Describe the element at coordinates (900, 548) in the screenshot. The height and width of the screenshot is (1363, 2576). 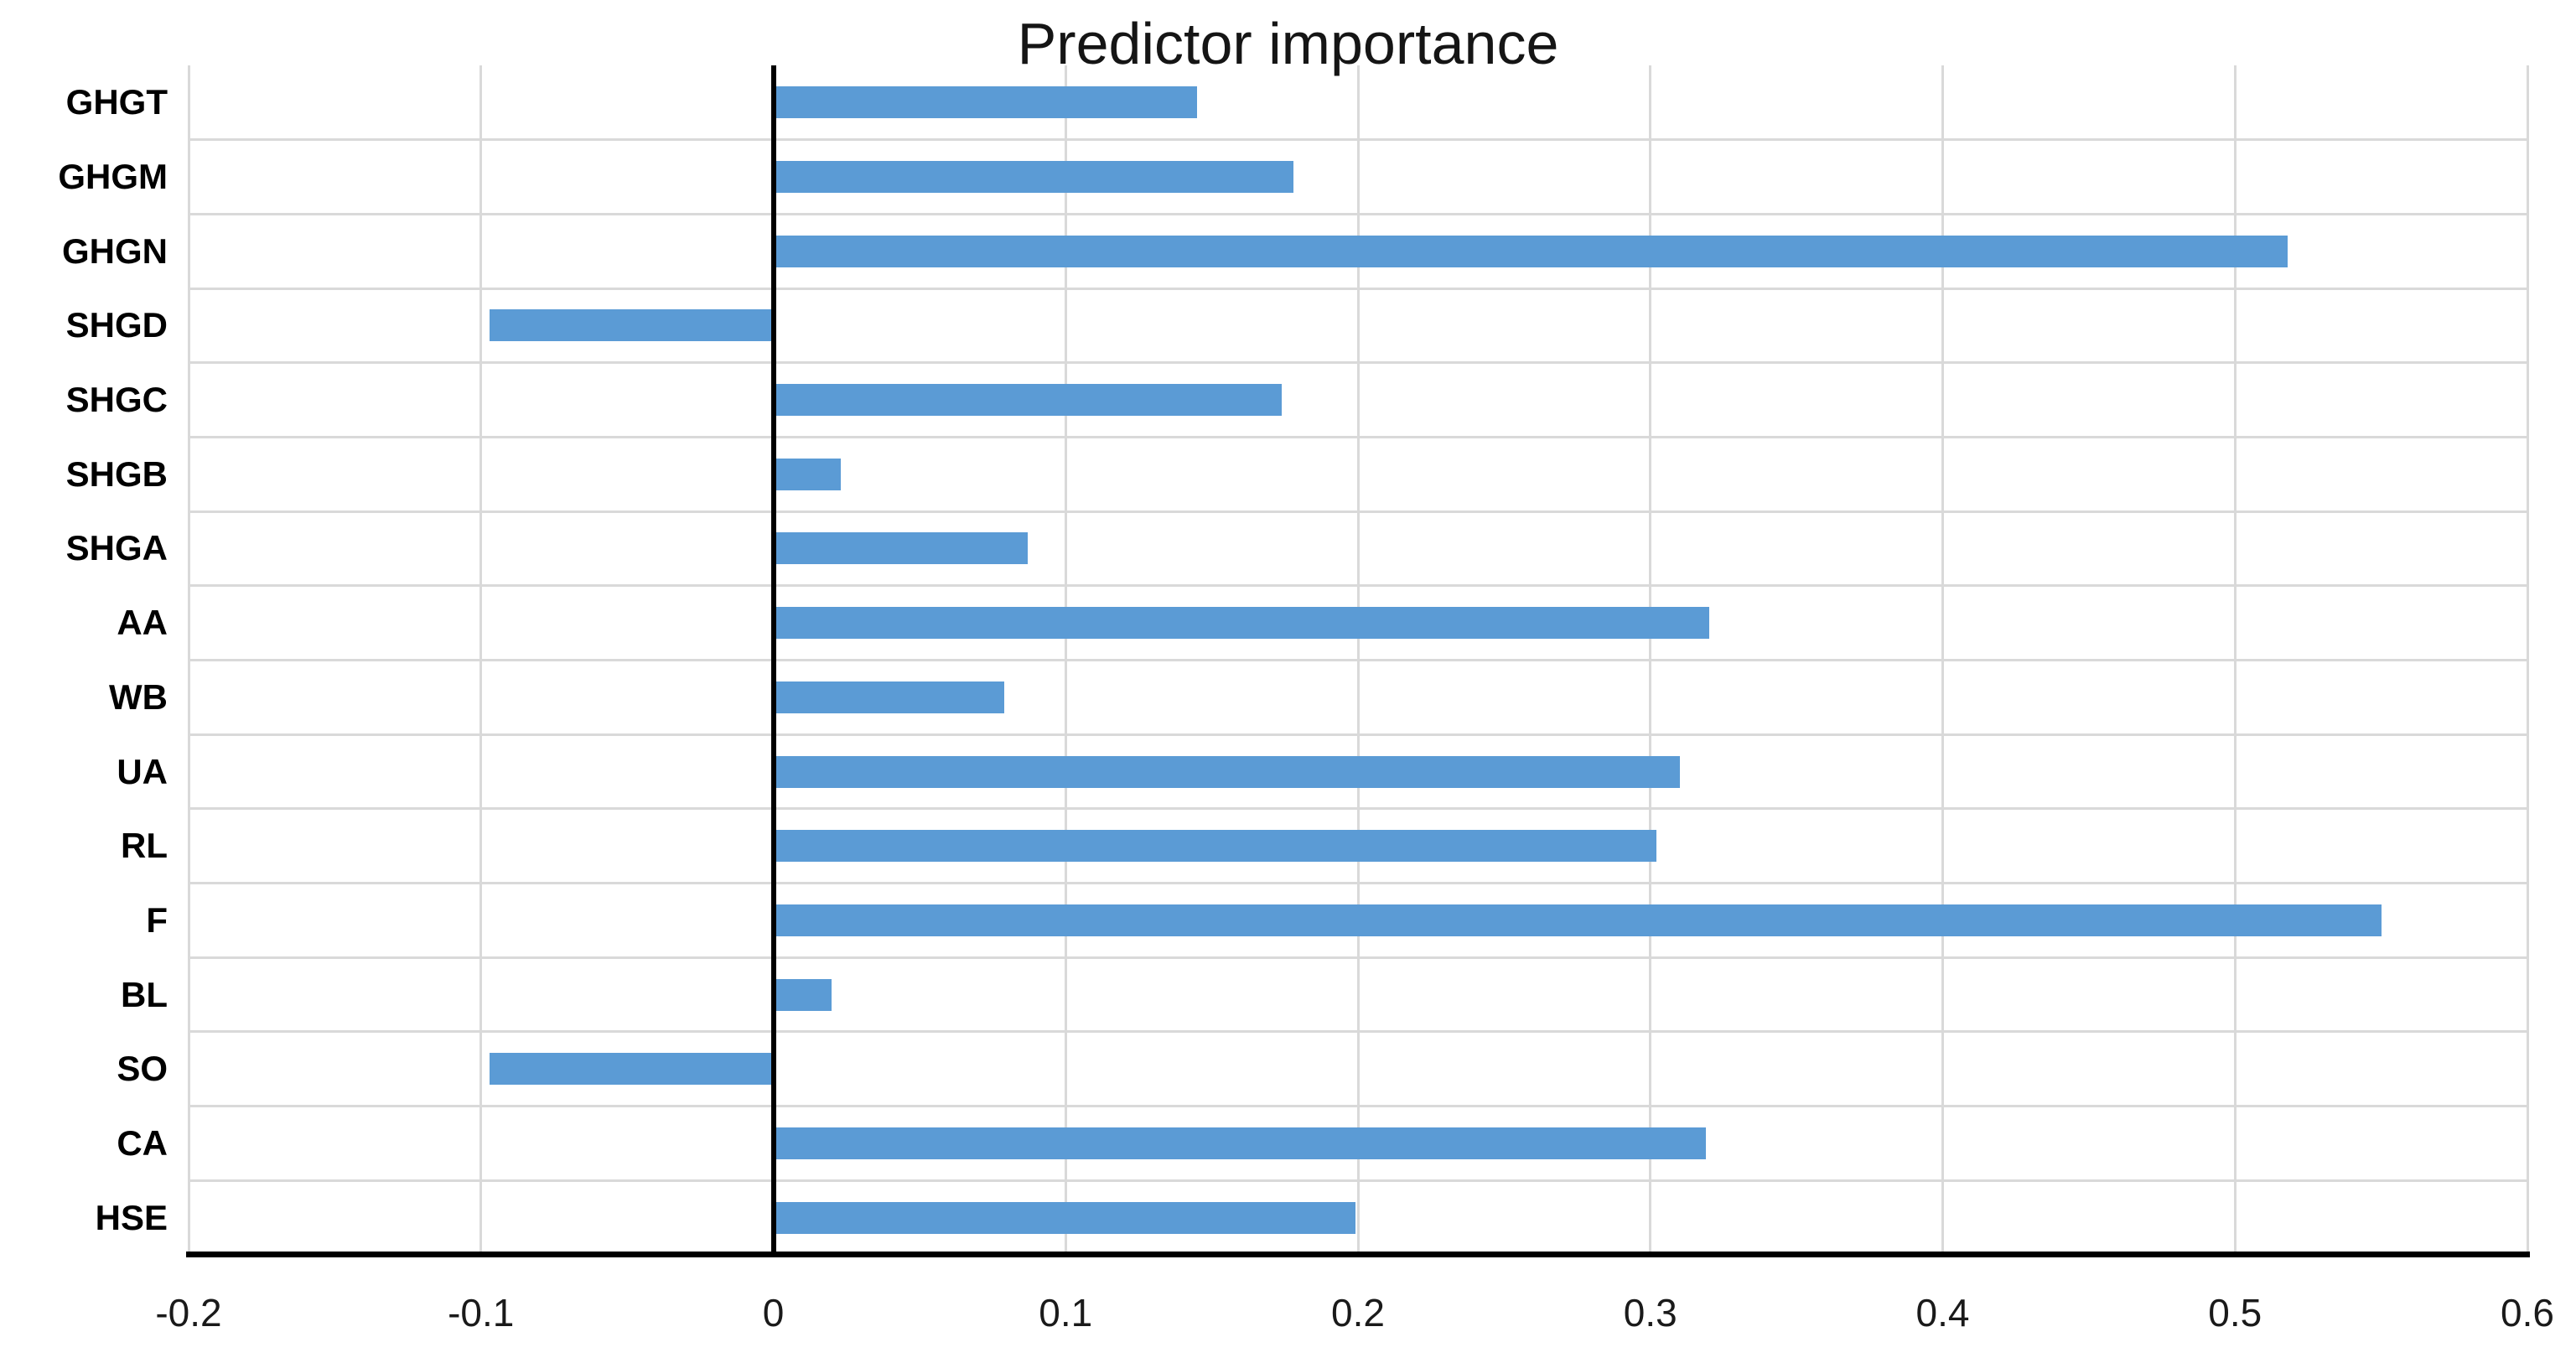
I see `bar-SHGA` at that location.